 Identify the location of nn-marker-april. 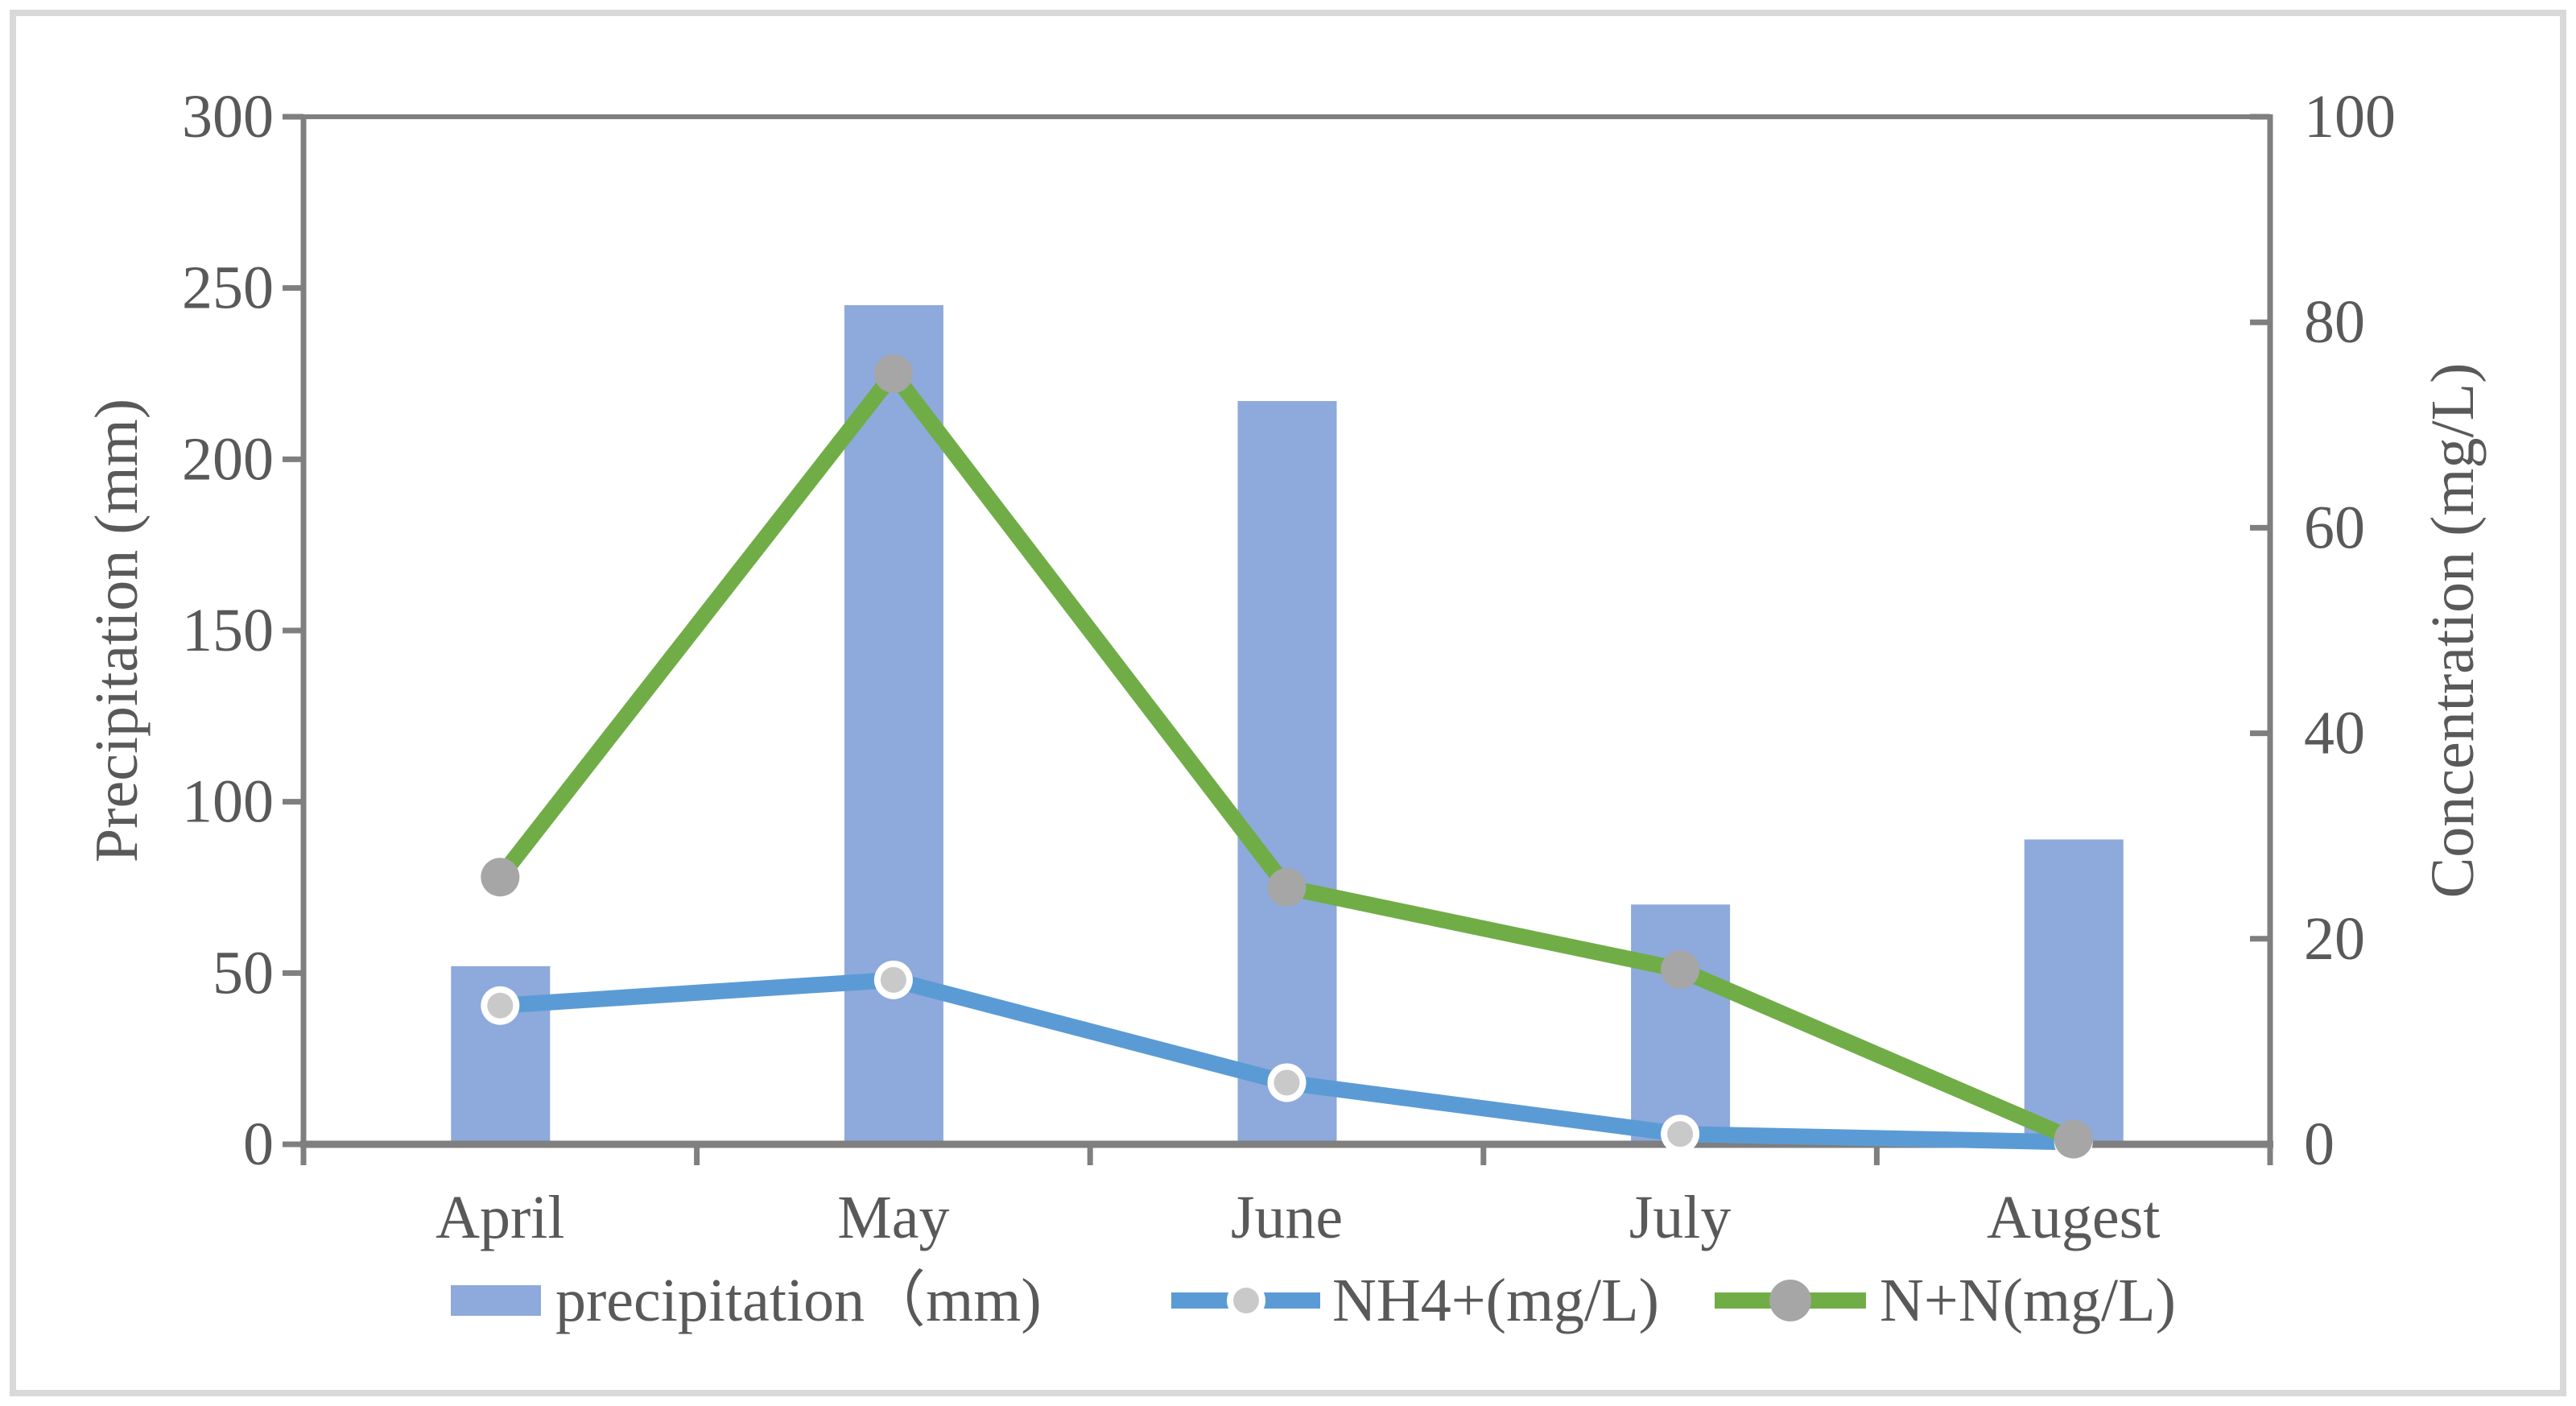
(500, 878).